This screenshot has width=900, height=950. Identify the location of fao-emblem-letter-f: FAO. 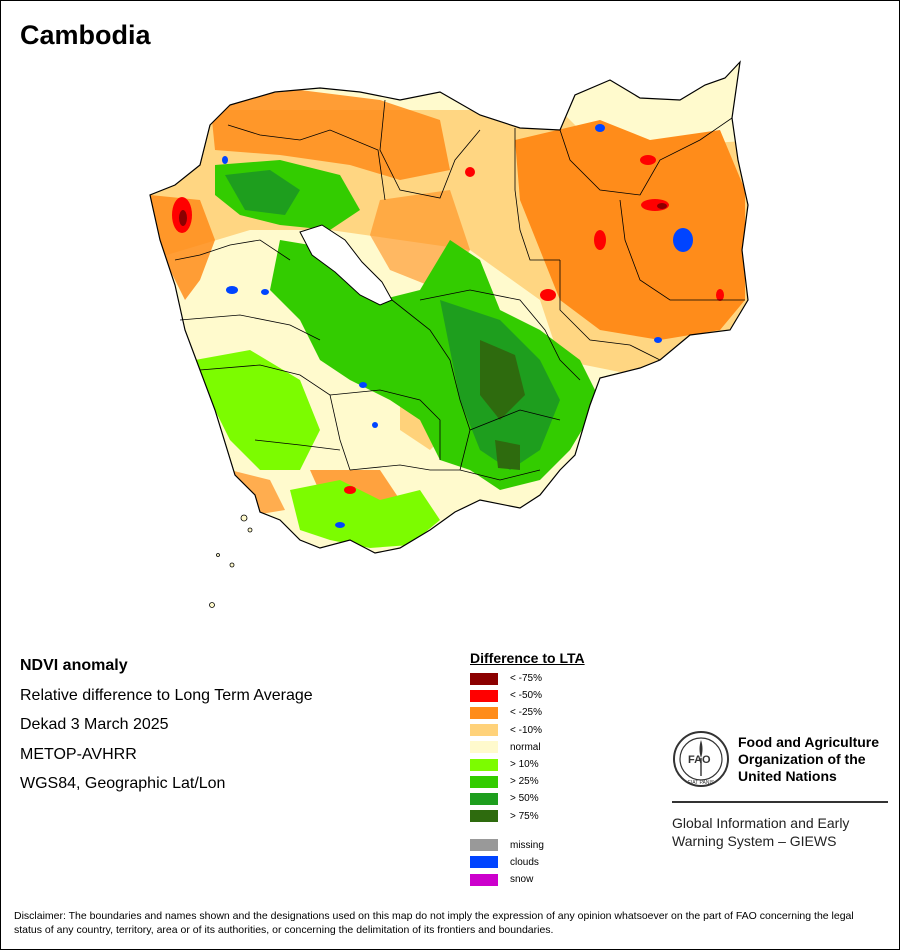
(699, 760).